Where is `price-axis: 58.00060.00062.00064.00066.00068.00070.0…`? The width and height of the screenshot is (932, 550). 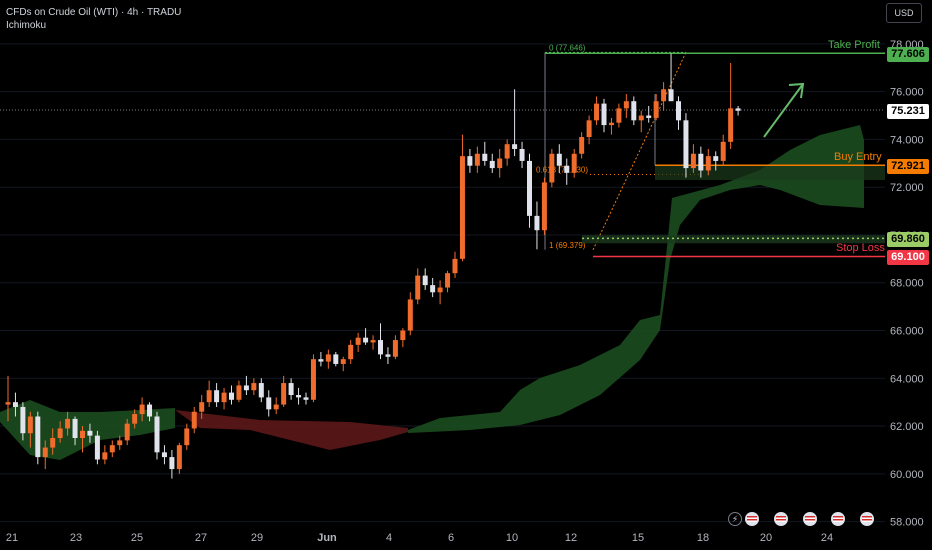 price-axis: 58.00060.00062.00064.00066.00068.00070.0… is located at coordinates (907, 284).